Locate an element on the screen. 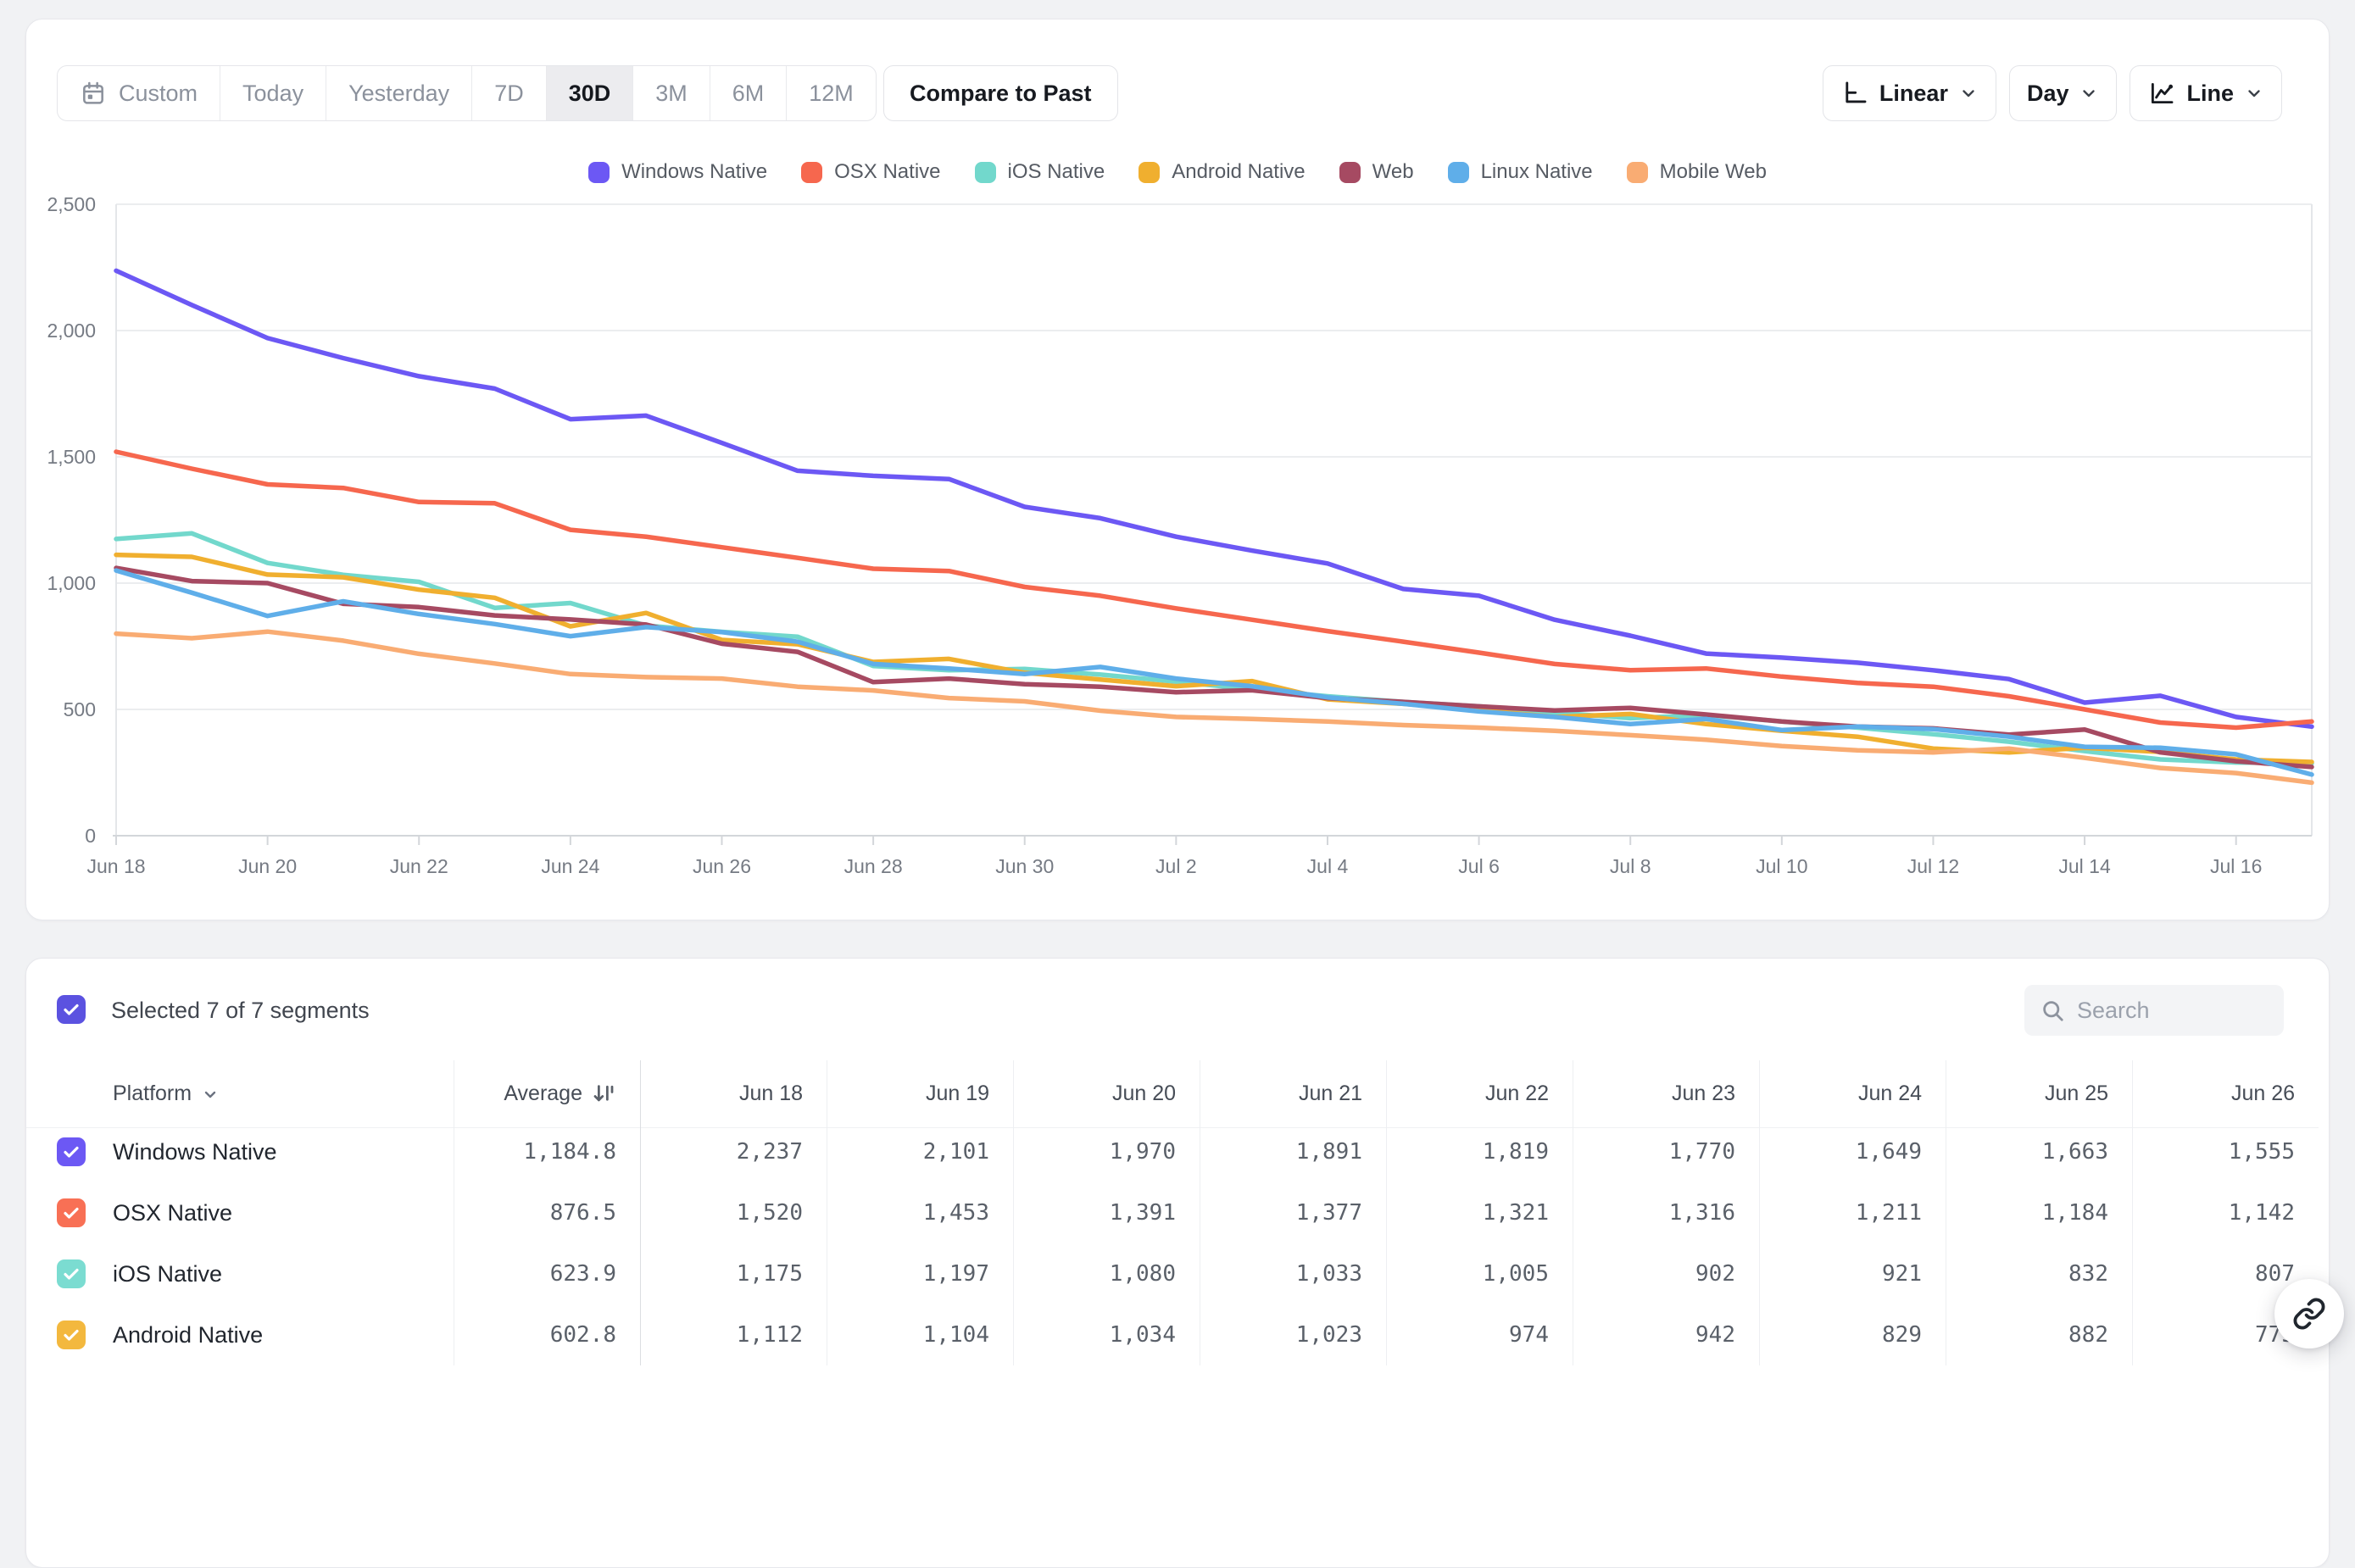 The image size is (2355, 1568). range-30d: 30D is located at coordinates (589, 93).